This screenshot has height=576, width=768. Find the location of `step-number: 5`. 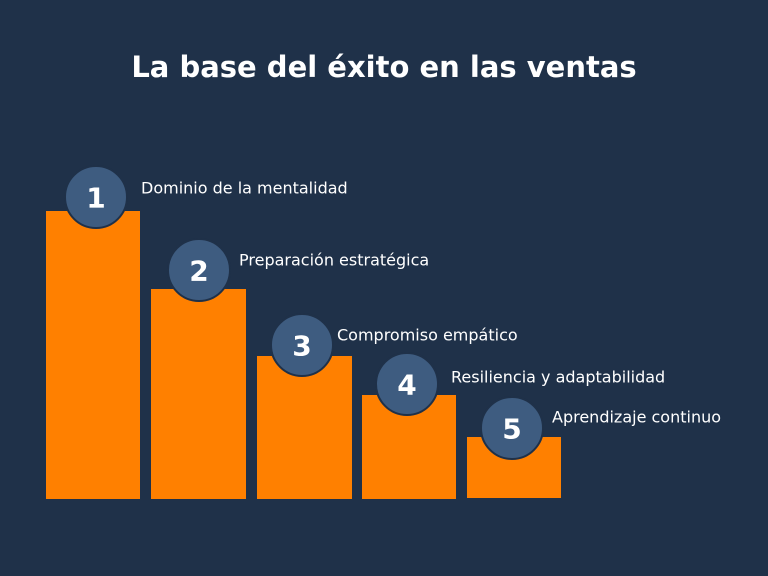

step-number: 5 is located at coordinates (511, 429).